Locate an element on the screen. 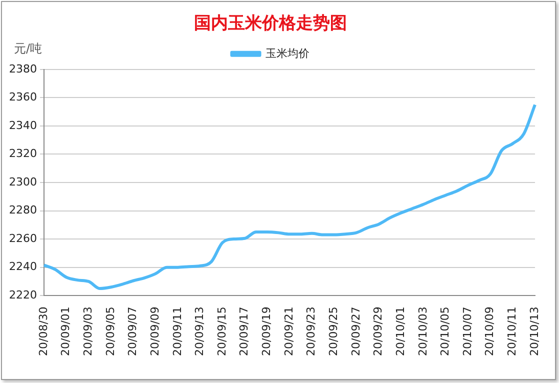 Image resolution: width=559 pixels, height=383 pixels. x-tick-label: 20/09/01 is located at coordinates (65, 331).